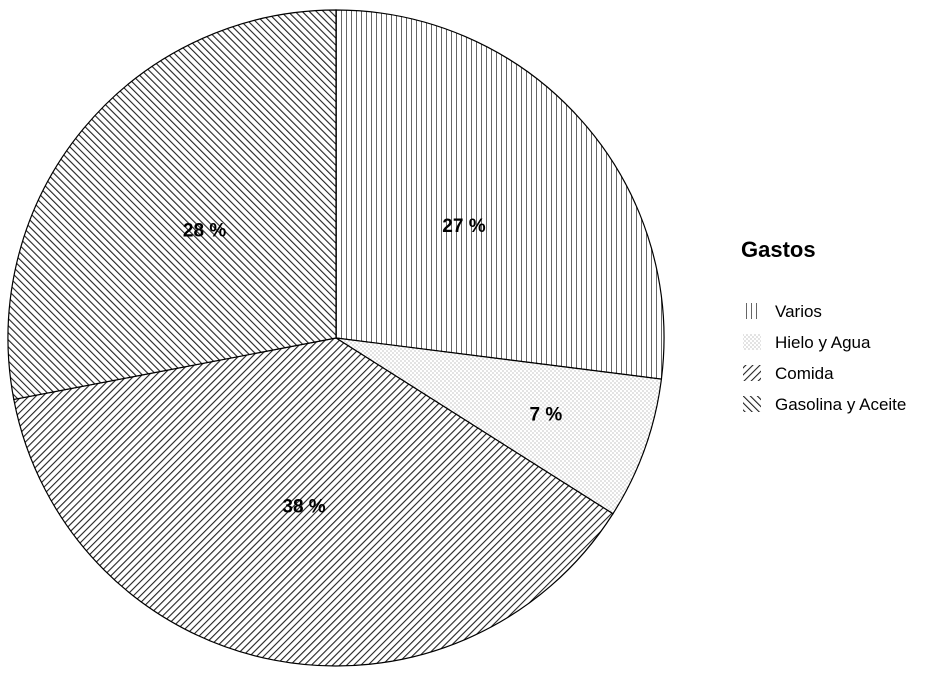 Image resolution: width=945 pixels, height=673 pixels. What do you see at coordinates (823, 342) in the screenshot?
I see `legend-label-hielo-y-agua: Hielo y Agua` at bounding box center [823, 342].